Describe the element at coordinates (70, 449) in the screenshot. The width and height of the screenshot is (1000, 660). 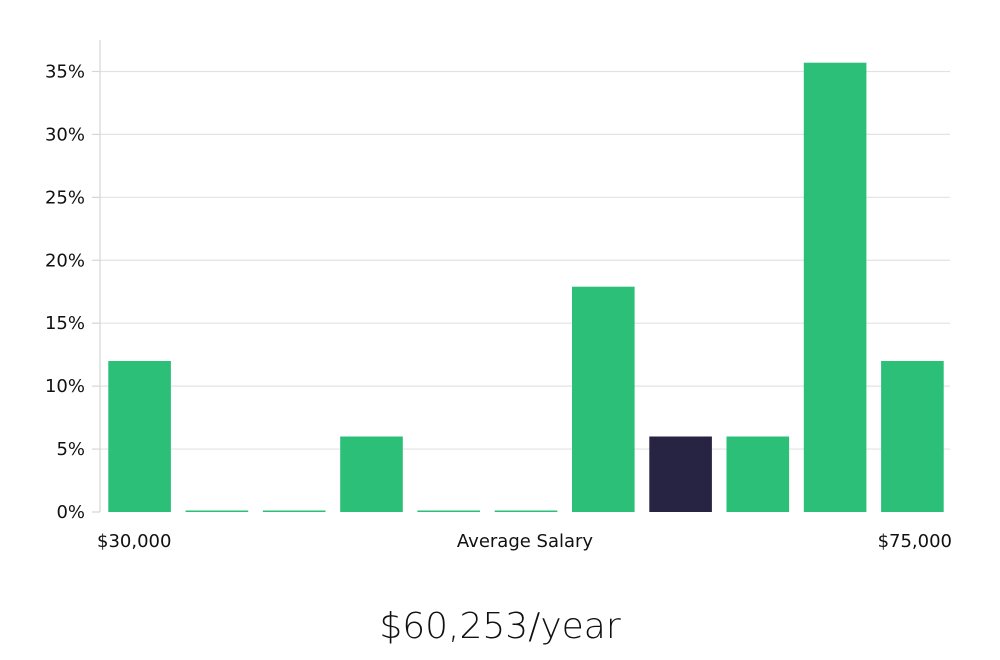
I see `y-tick-label: 5%` at that location.